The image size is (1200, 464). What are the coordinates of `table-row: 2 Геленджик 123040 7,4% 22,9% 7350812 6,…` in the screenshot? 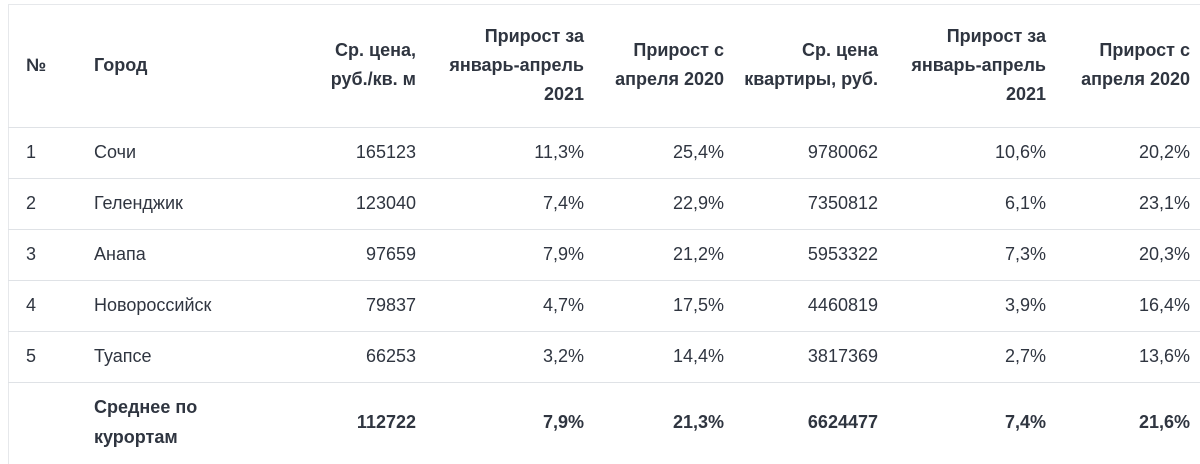 It's located at (604, 204).